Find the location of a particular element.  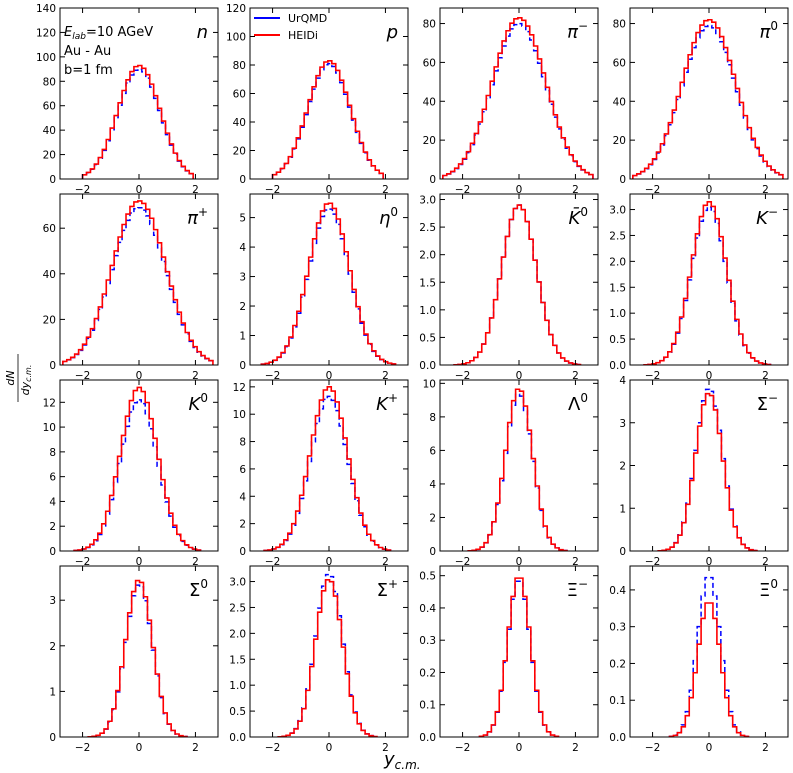

y-tick-label-12-2: 2 is located at coordinates (52, 647).